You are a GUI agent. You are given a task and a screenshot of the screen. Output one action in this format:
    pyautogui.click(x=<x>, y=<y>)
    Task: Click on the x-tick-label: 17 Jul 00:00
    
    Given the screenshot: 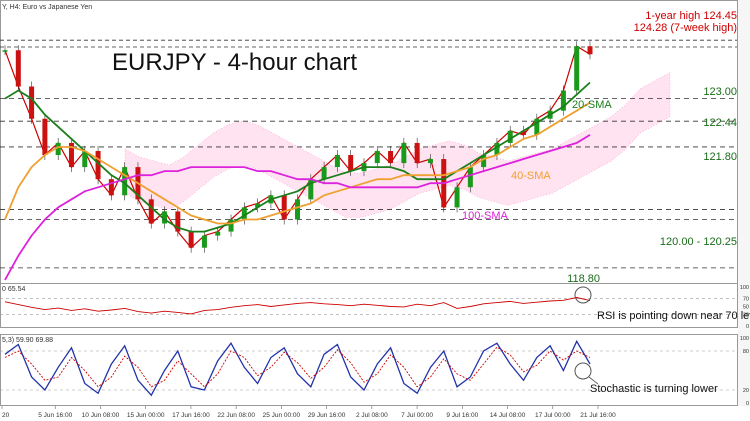 What is the action you would take?
    pyautogui.click(x=553, y=415)
    